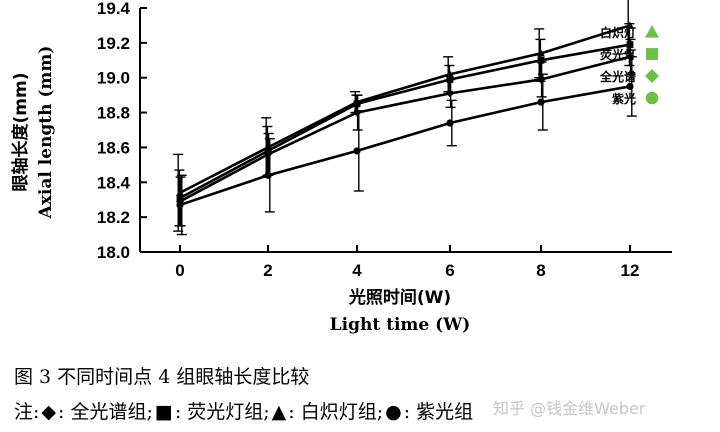 The image size is (720, 432). Describe the element at coordinates (624, 98) in the screenshot. I see `legend-label: 紫光` at that location.